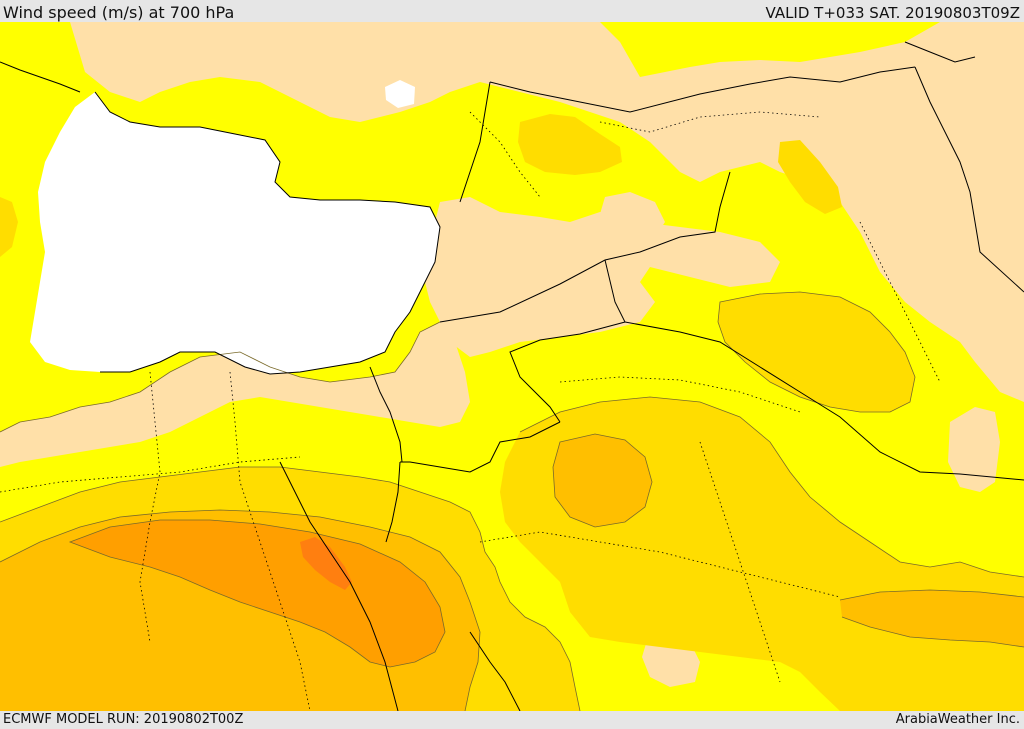 The image size is (1024, 729). Describe the element at coordinates (892, 13) in the screenshot. I see `valid-time-label: VALID T+033 SAT. 20190803T09Z` at that location.